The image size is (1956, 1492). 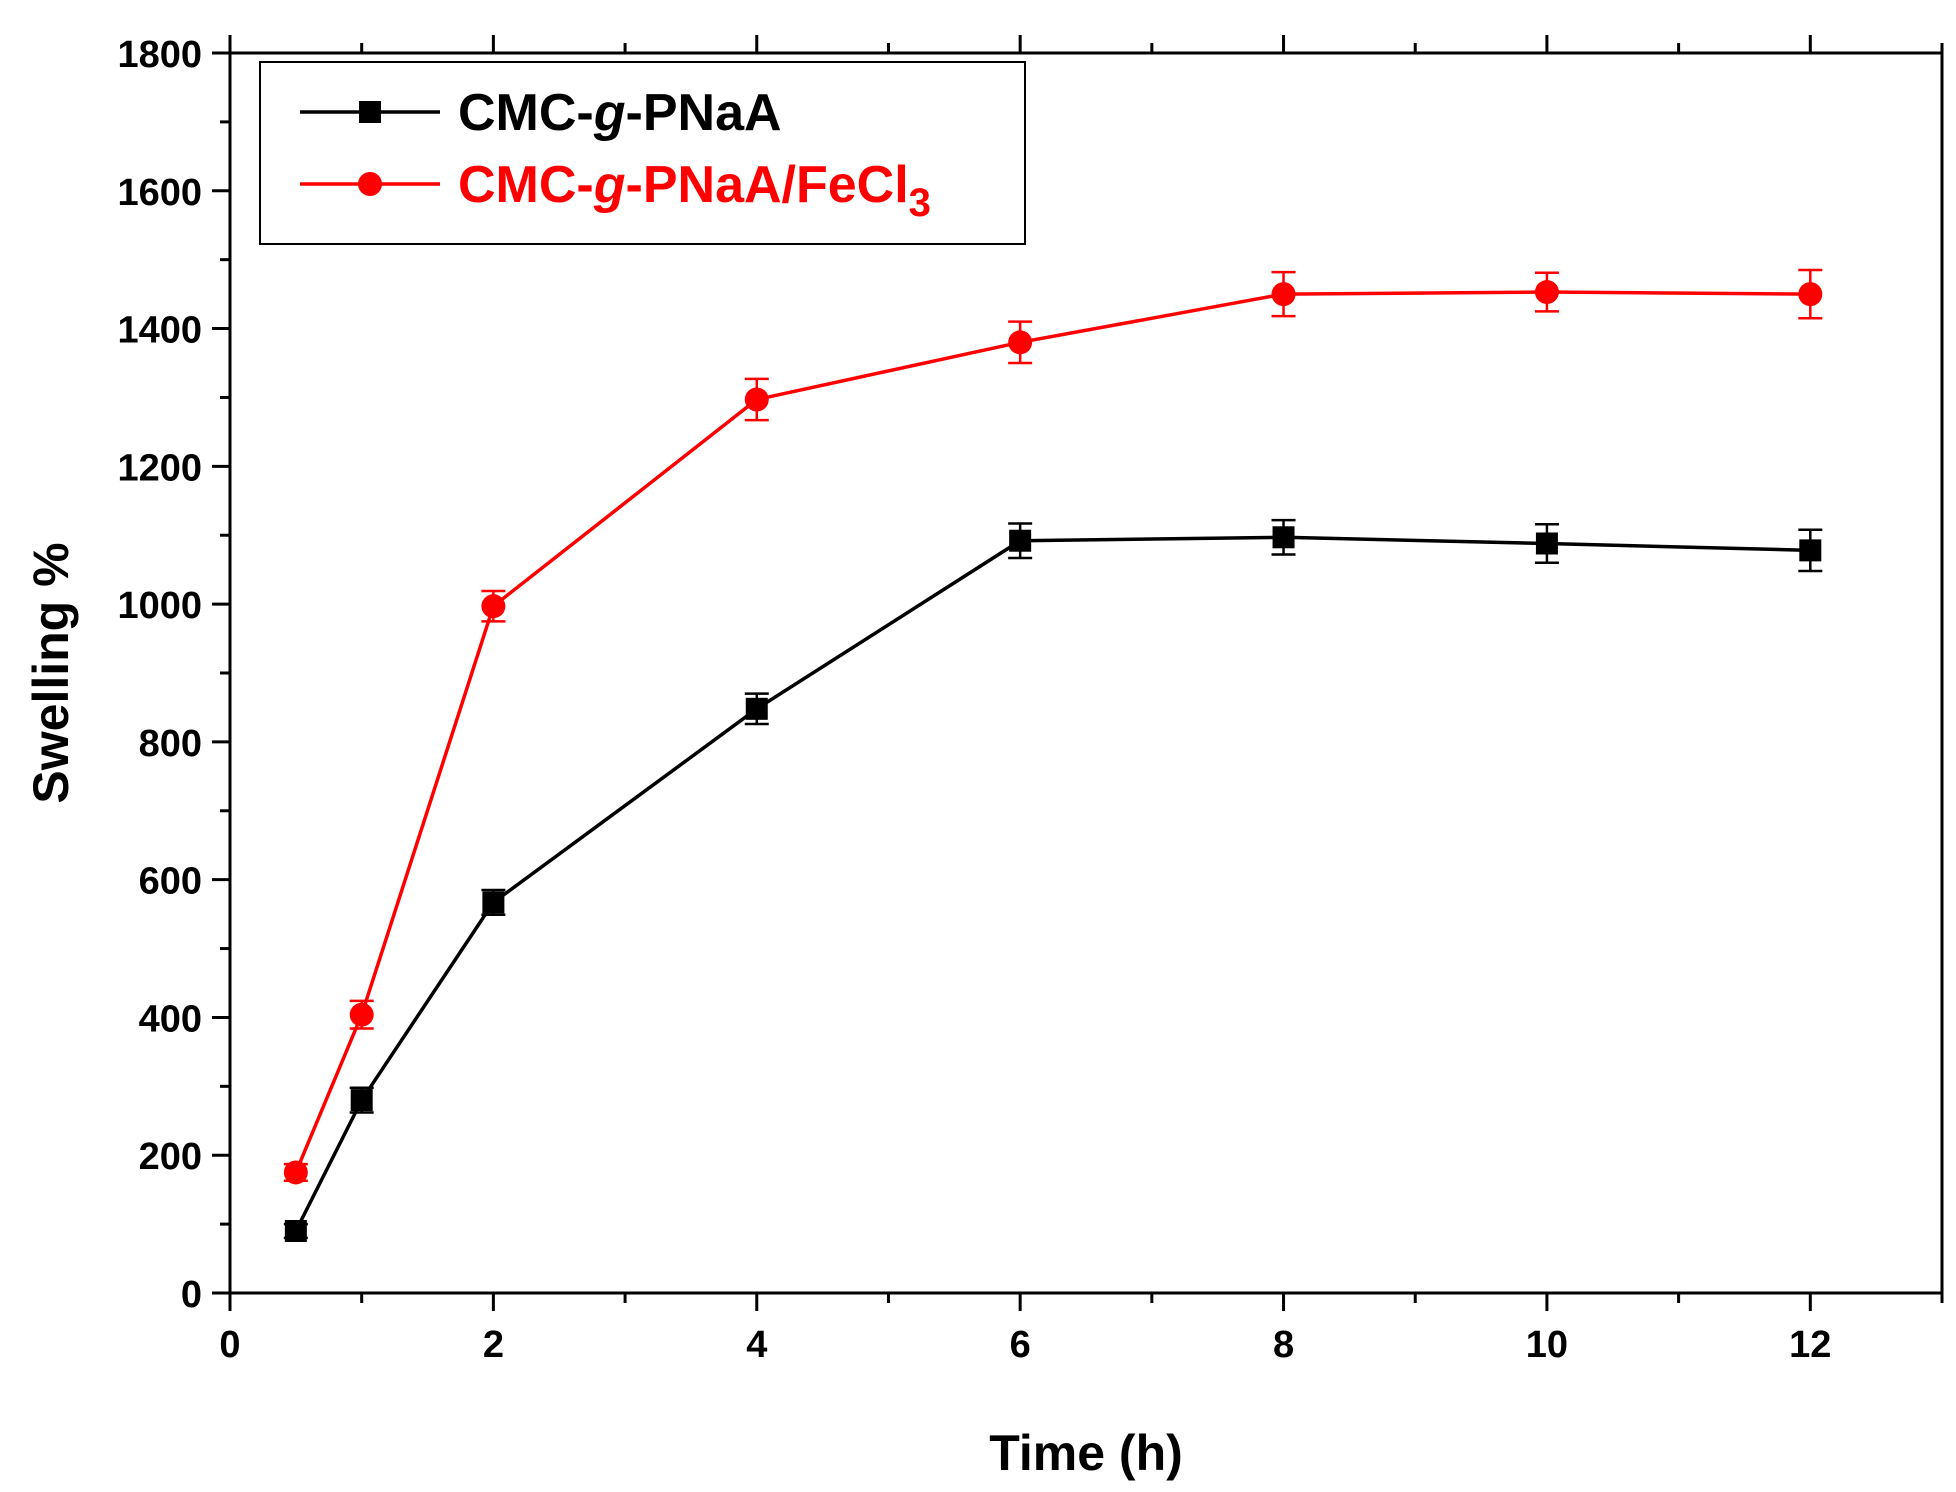 I want to click on y-tick-label: 0, so click(x=191, y=1295).